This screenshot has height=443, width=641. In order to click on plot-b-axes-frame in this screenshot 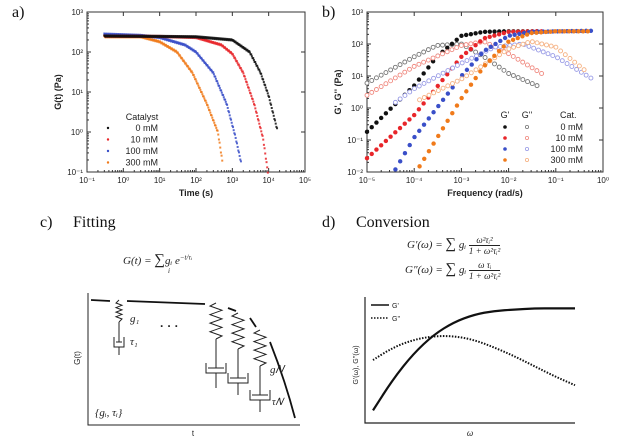, I will do `click(485, 92)`.